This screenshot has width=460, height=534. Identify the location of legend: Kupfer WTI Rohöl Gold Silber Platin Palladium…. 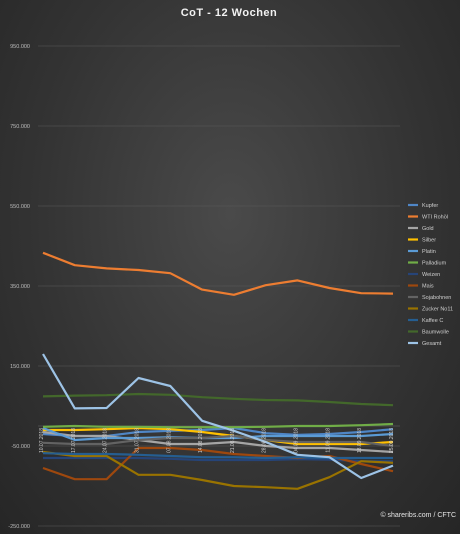
(430, 275).